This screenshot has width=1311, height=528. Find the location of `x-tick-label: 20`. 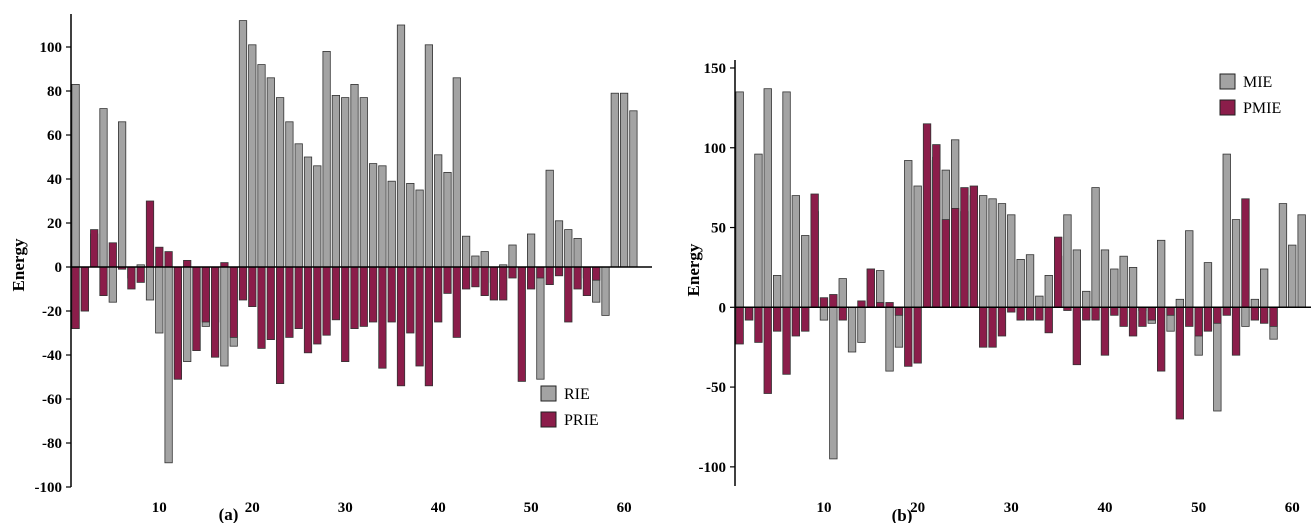

x-tick-label: 20 is located at coordinates (252, 508).